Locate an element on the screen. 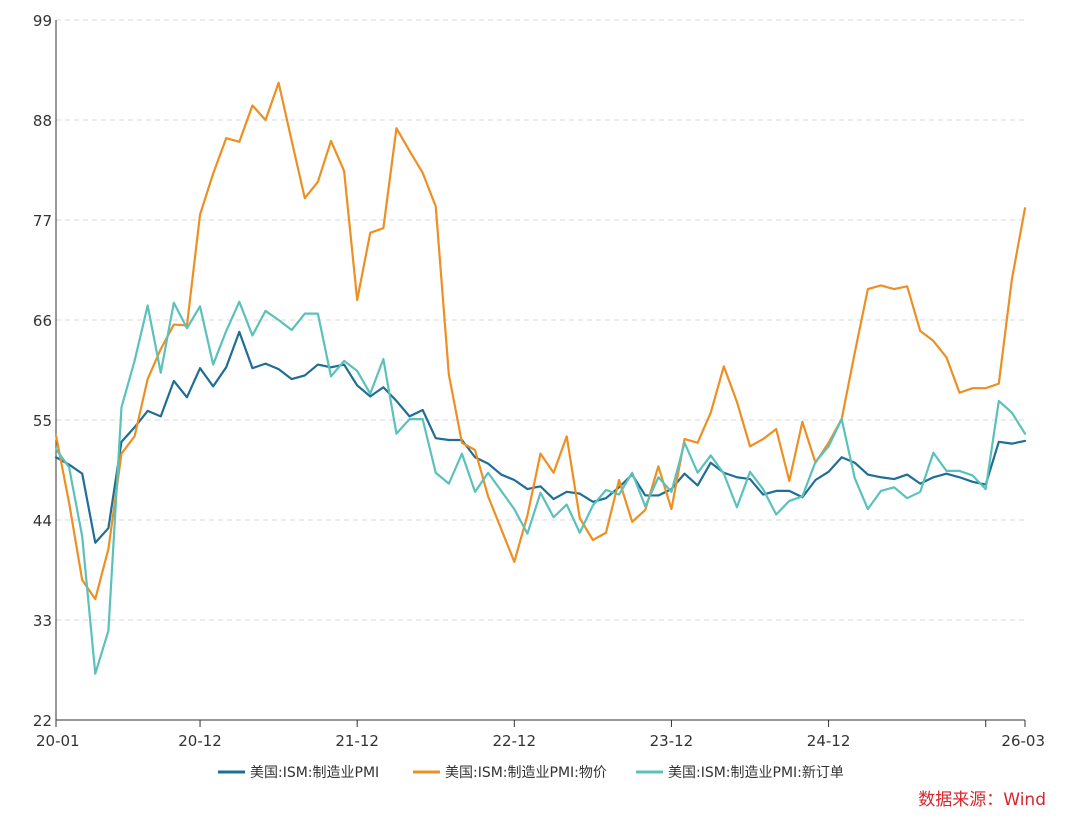 The width and height of the screenshot is (1080, 829). x-tick-label: 23-12 is located at coordinates (672, 741).